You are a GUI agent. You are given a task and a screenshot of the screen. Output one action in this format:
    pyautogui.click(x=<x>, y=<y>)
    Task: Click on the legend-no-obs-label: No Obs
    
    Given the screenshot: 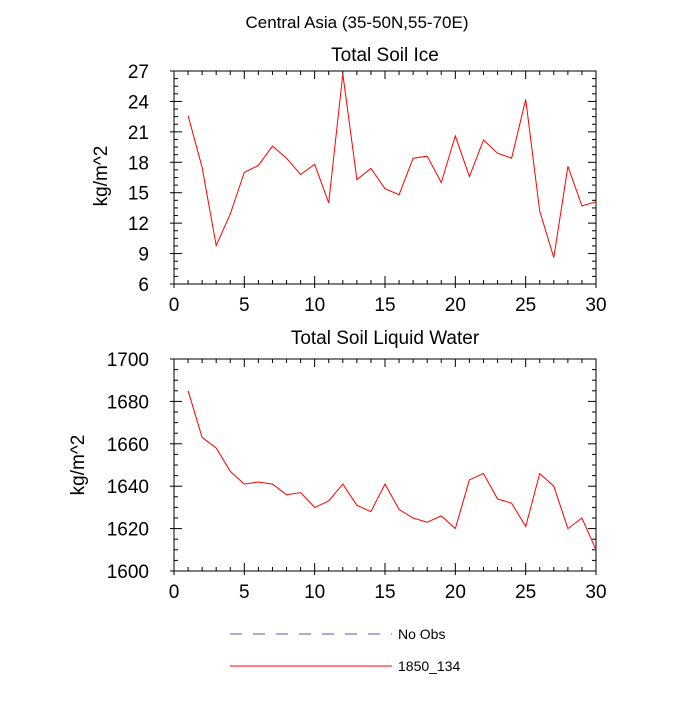 What is the action you would take?
    pyautogui.click(x=421, y=634)
    